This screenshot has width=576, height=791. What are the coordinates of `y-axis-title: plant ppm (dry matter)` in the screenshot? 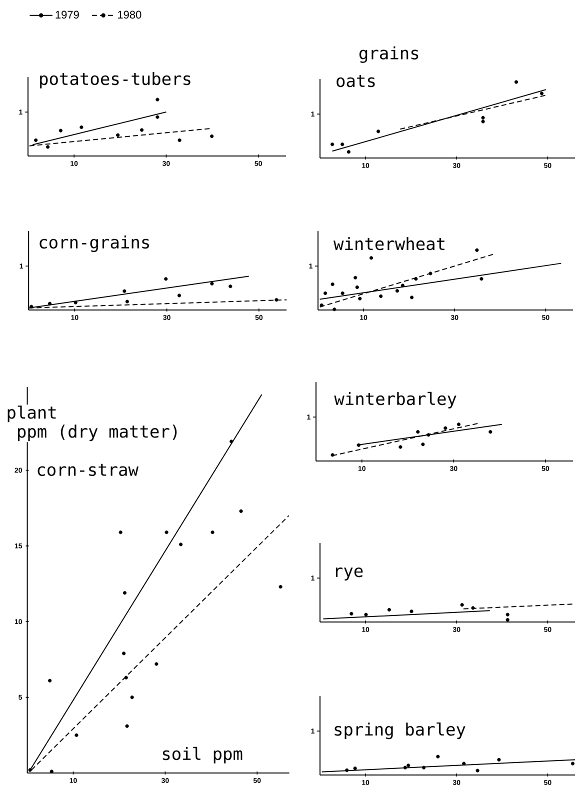 It's located at (92, 424).